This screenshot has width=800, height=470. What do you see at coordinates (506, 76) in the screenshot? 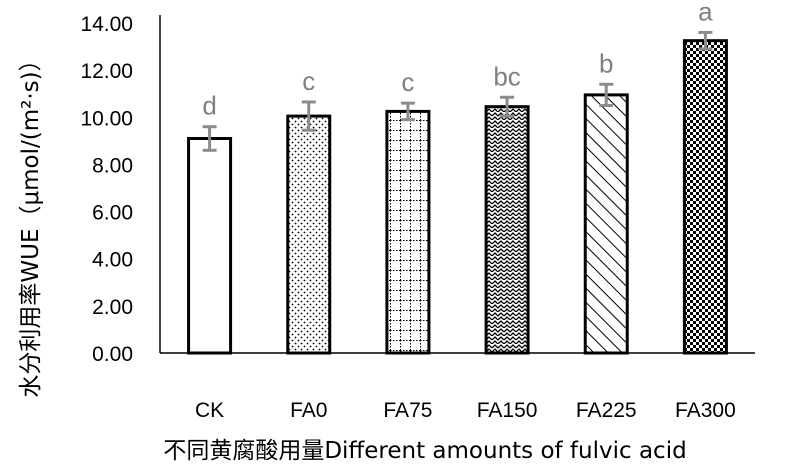
I see `significance-label: bc` at bounding box center [506, 76].